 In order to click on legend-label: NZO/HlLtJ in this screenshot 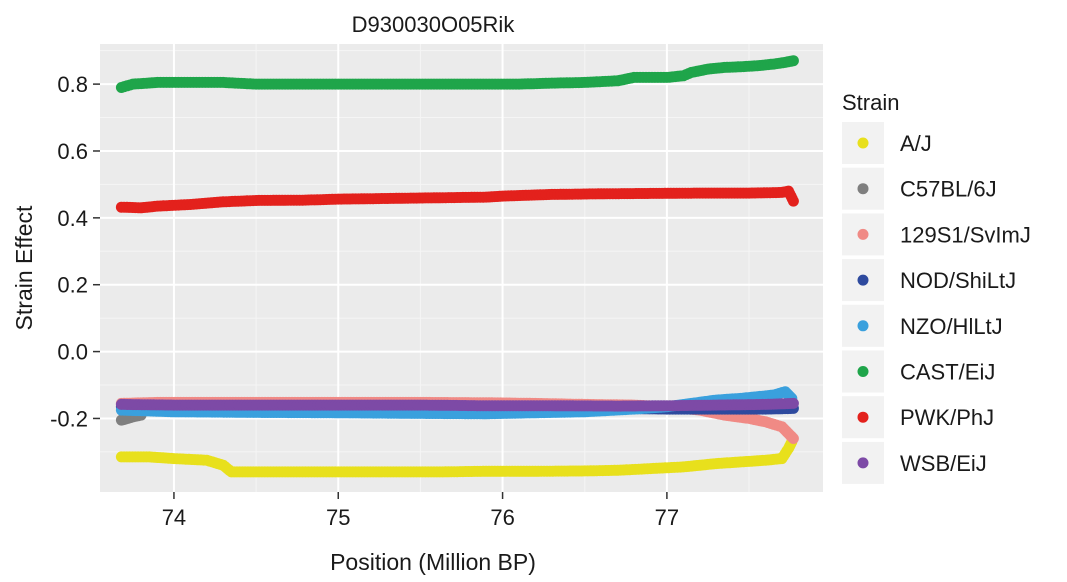, I will do `click(951, 326)`.